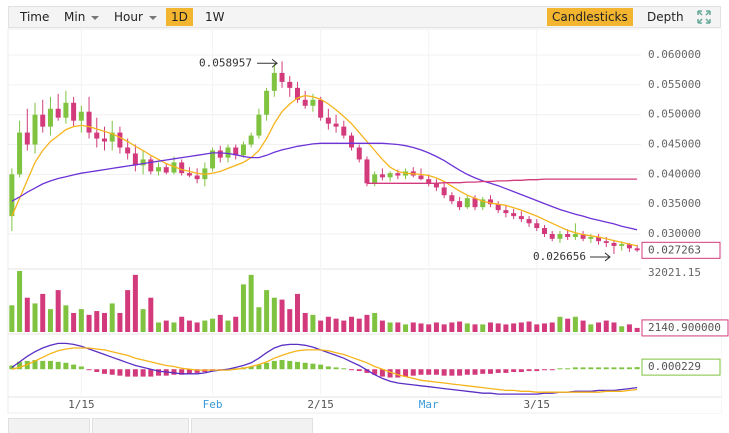  What do you see at coordinates (684, 327) in the screenshot?
I see `last-volume-label: 2140.900000` at bounding box center [684, 327].